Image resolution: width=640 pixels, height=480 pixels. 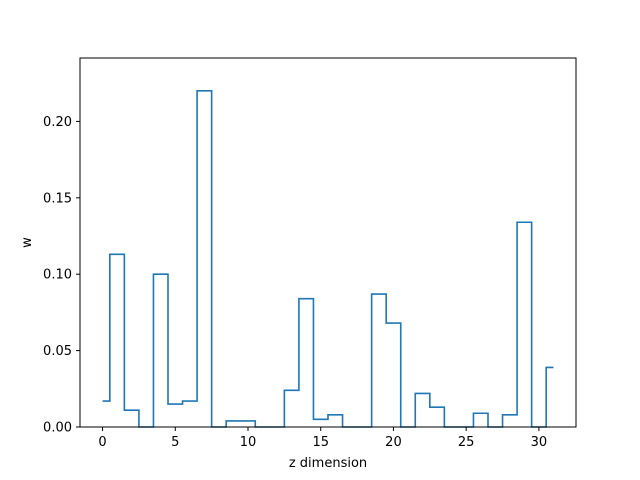 I want to click on x-tick-label: 5, so click(x=175, y=442).